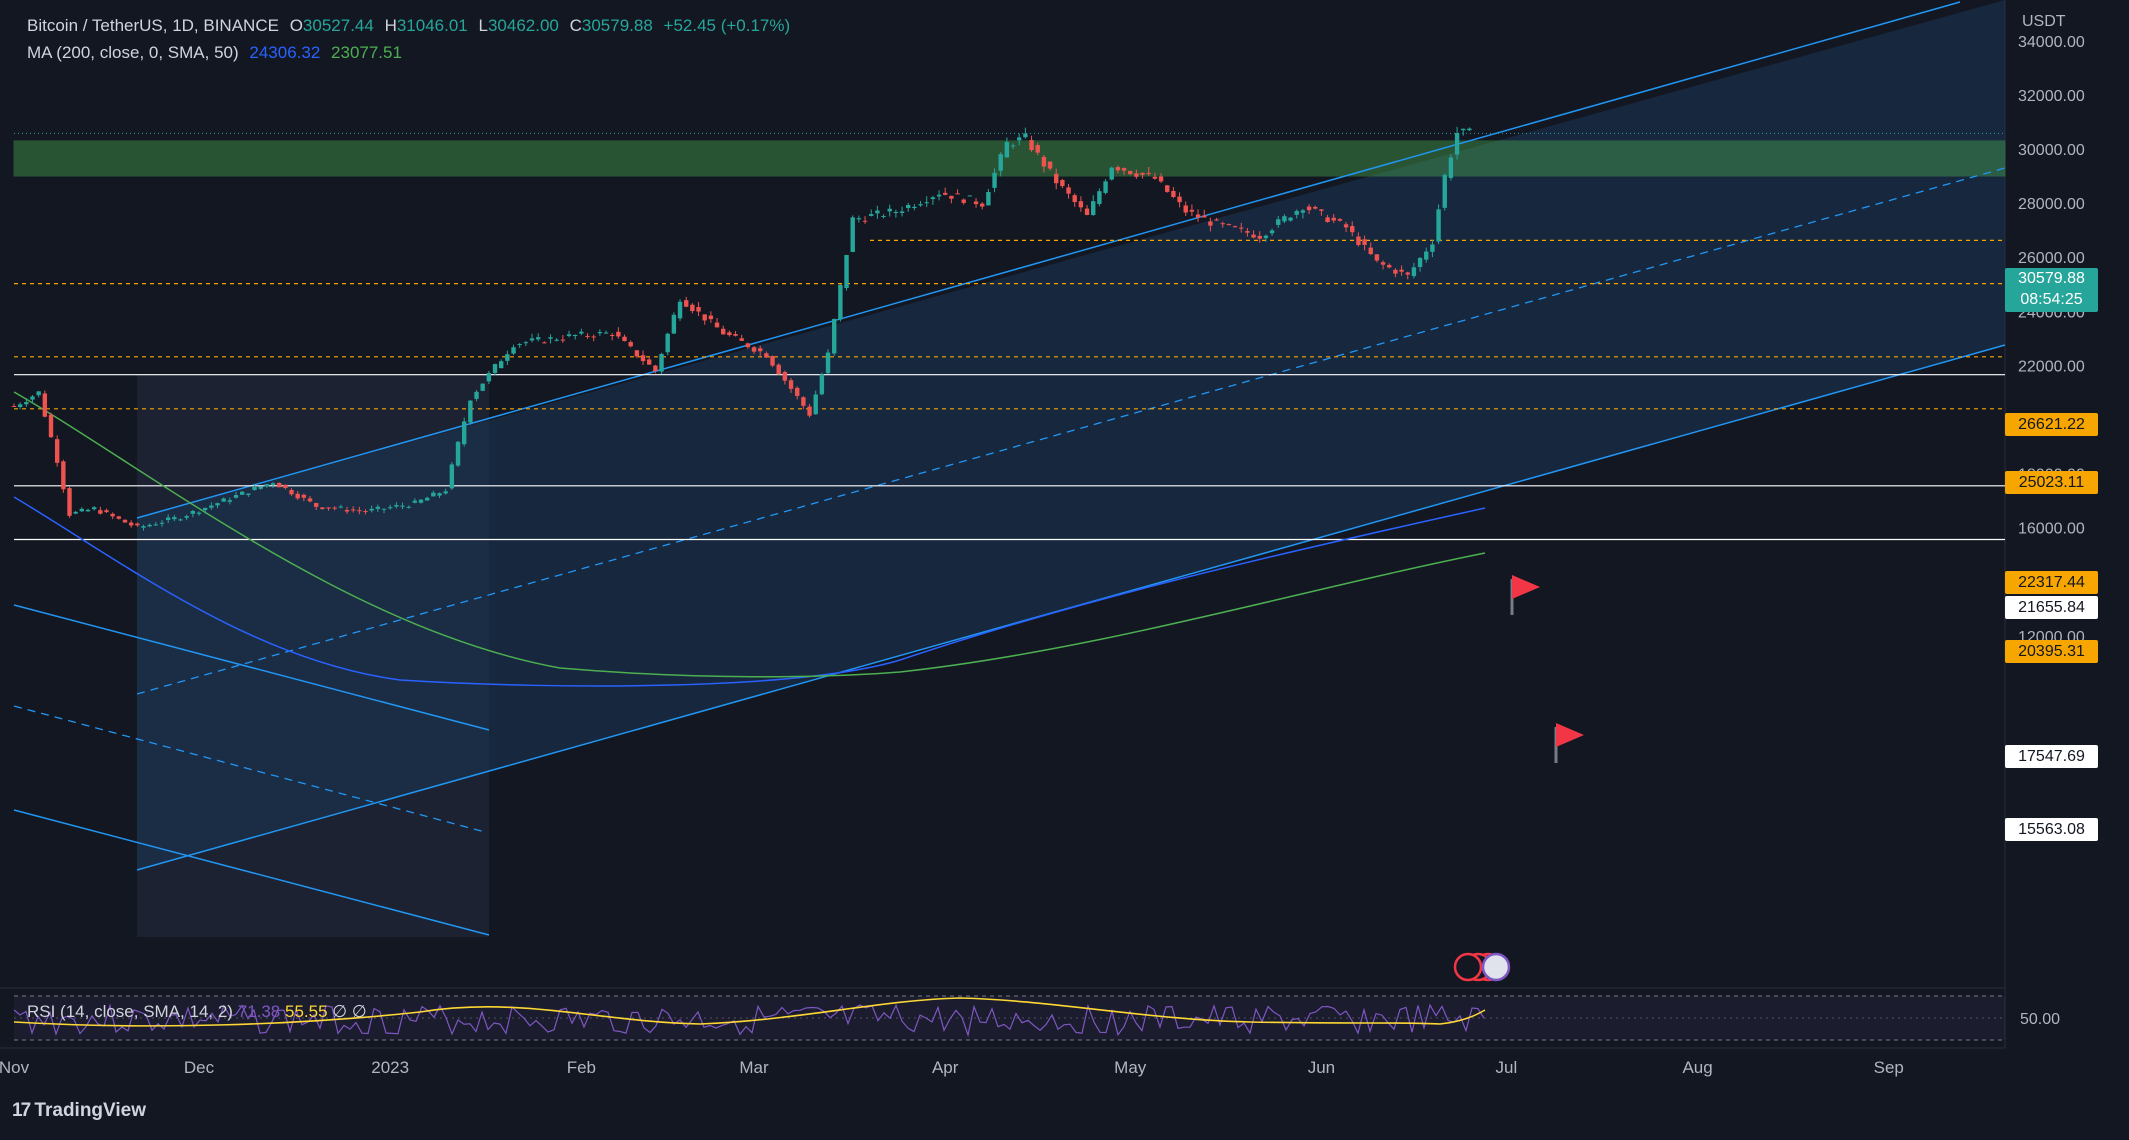 The height and width of the screenshot is (1140, 2129). Describe the element at coordinates (2051, 829) in the screenshot. I see `level-tag-15563: 15563.08` at that location.